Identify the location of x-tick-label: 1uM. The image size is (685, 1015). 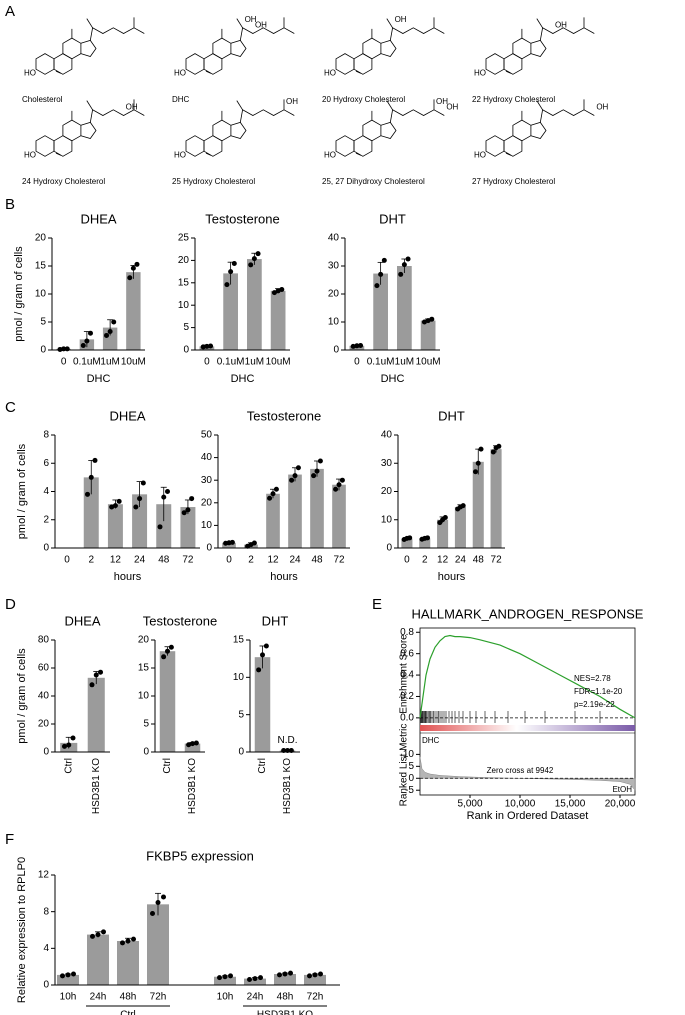
(254, 362).